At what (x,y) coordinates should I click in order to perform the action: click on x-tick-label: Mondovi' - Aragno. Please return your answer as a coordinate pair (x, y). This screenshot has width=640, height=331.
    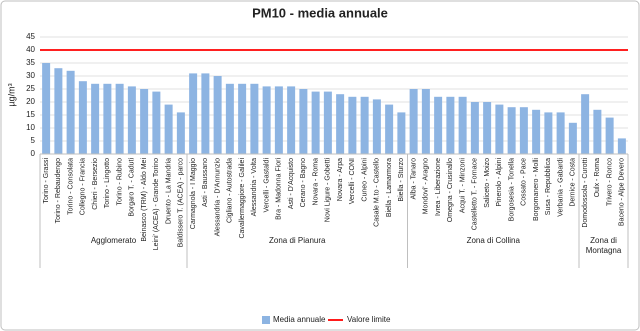
    Looking at the image, I should click on (426, 186).